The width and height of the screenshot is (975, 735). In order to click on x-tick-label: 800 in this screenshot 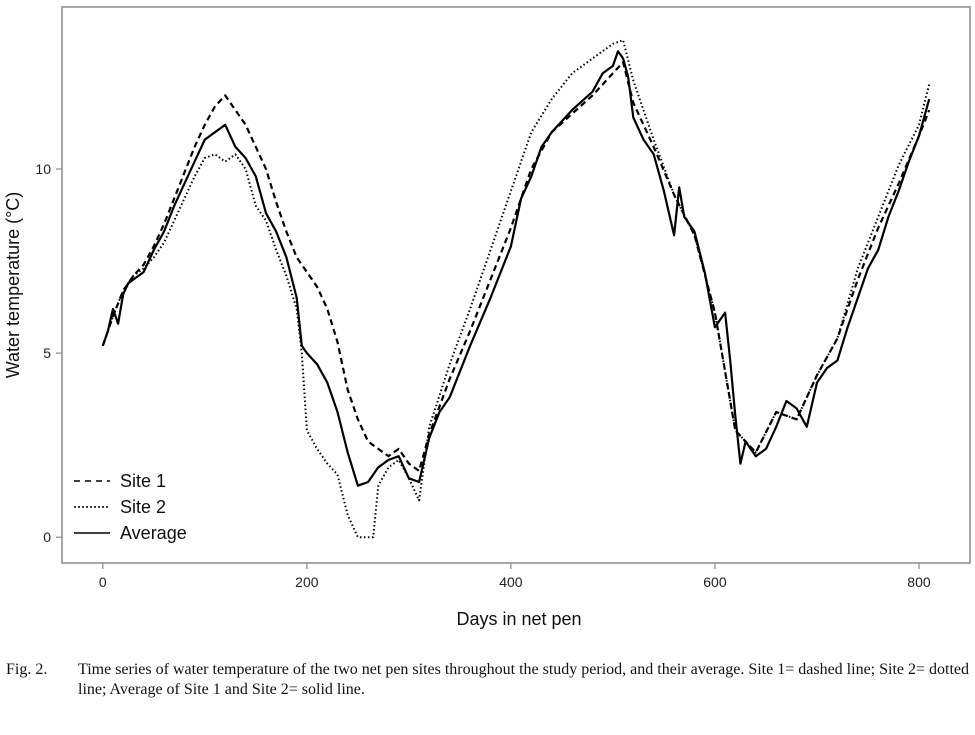, I will do `click(919, 582)`.